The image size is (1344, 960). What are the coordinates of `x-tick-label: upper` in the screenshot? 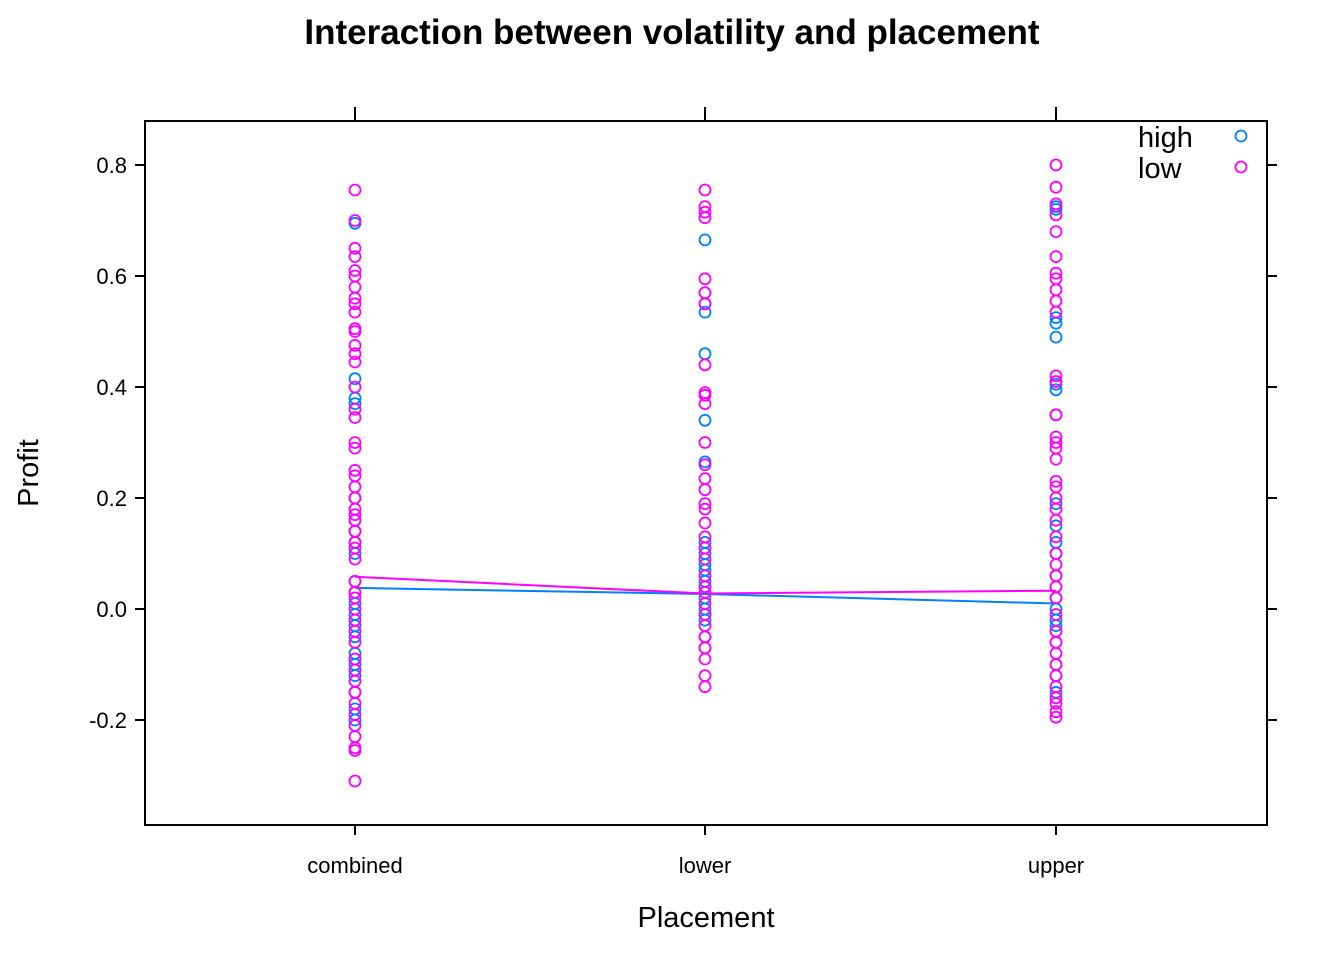 It's located at (1056, 865).